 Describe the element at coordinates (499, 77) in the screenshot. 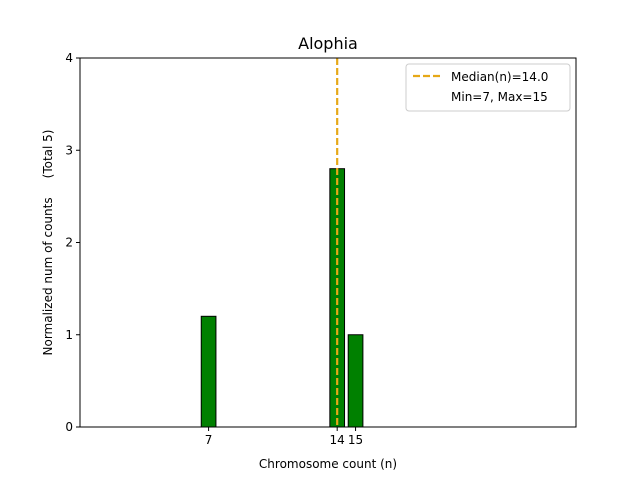

I see `legend-median-label: Median(n)=14.0` at that location.